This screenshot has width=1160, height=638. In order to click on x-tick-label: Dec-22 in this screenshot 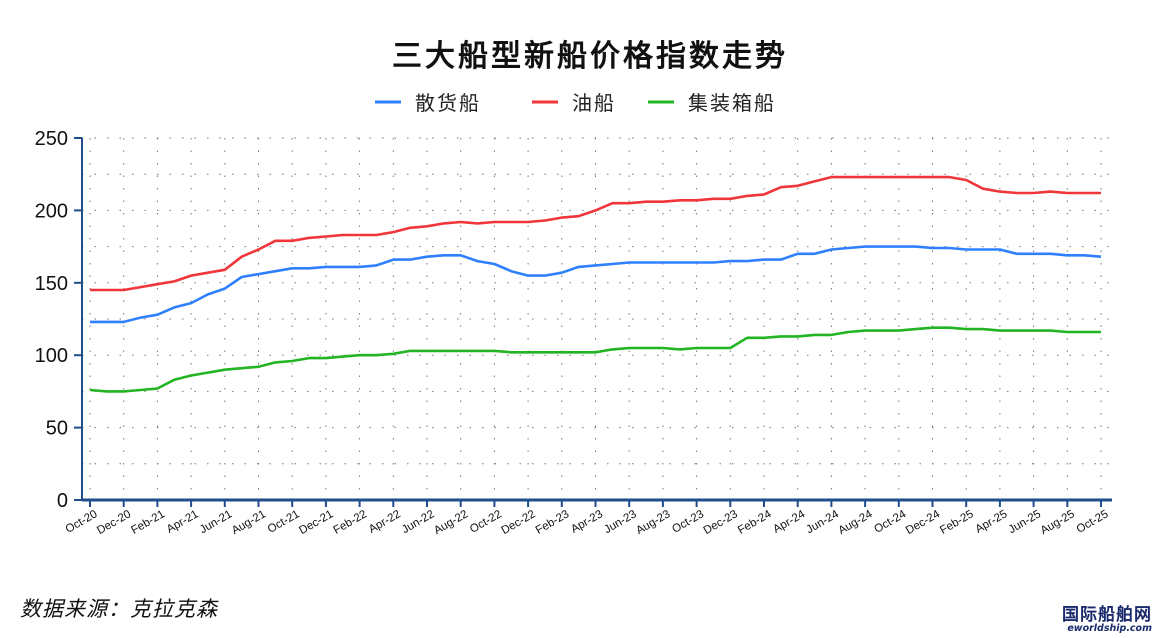, I will do `click(518, 522)`.